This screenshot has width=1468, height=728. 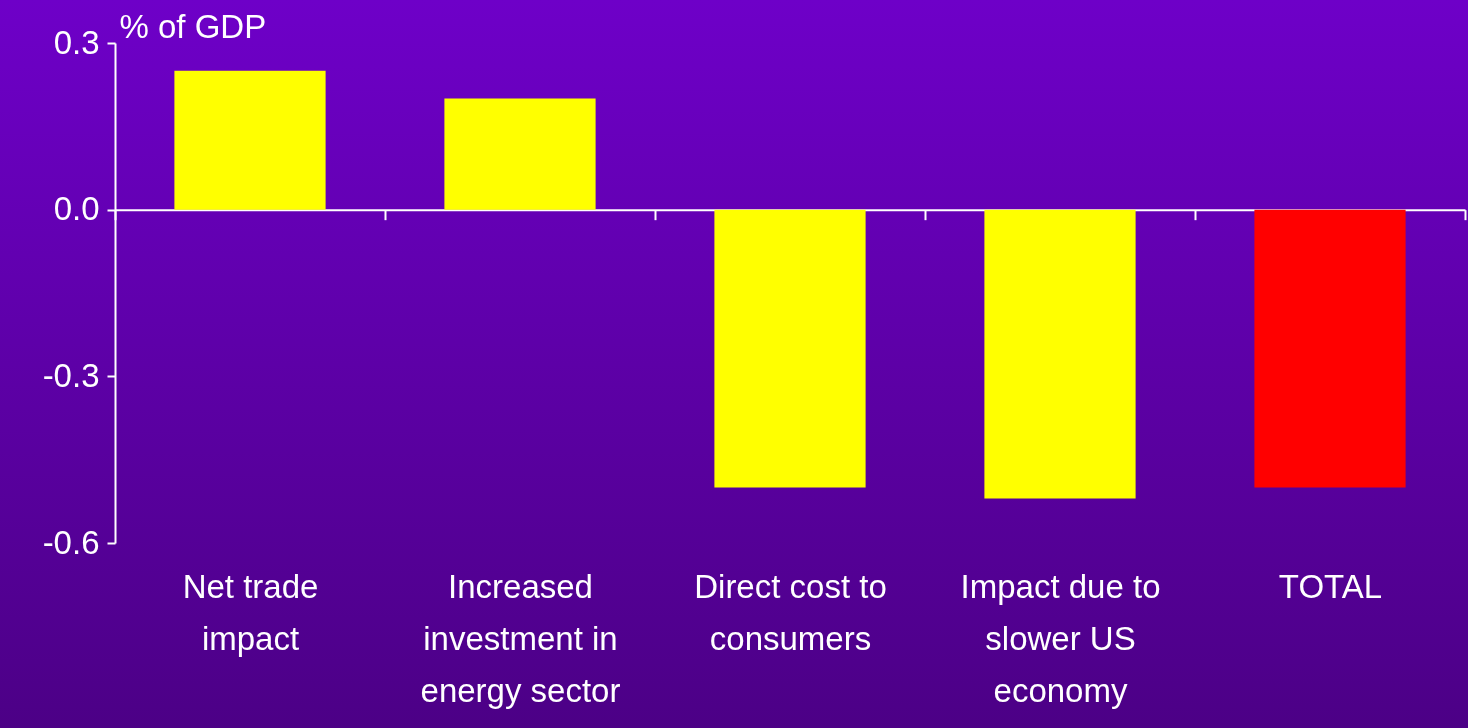 What do you see at coordinates (76, 42) in the screenshot?
I see `y-tick-label: 0.3` at bounding box center [76, 42].